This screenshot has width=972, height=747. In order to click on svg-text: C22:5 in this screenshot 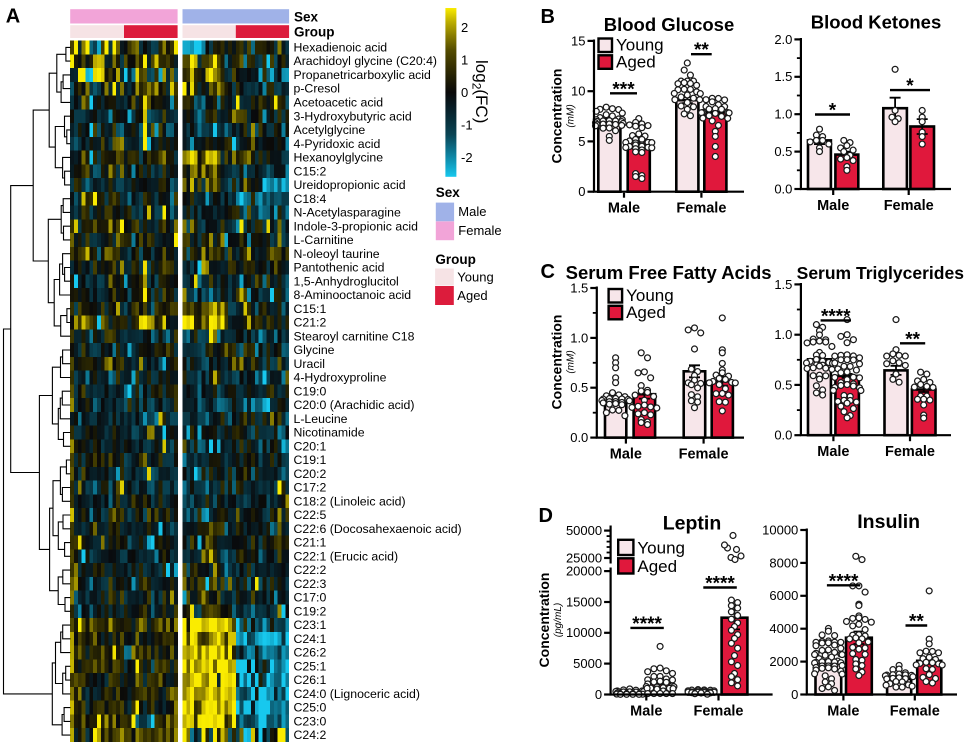, I will do `click(310, 515)`.